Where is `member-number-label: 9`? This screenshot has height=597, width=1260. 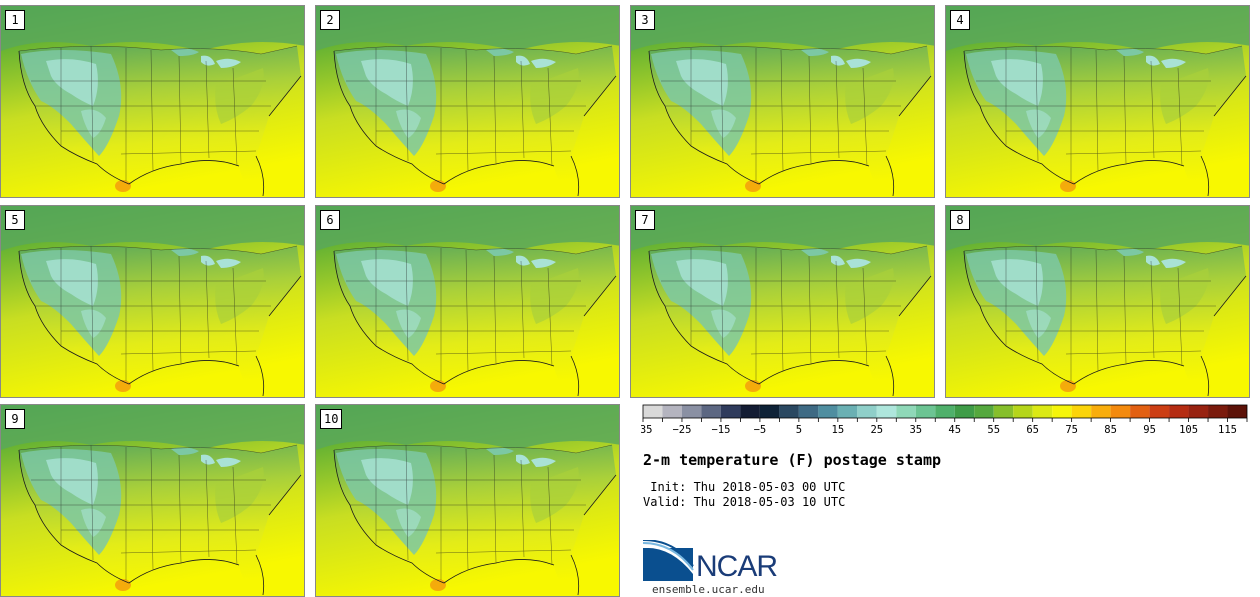
member-number-label: 9 is located at coordinates (15, 419).